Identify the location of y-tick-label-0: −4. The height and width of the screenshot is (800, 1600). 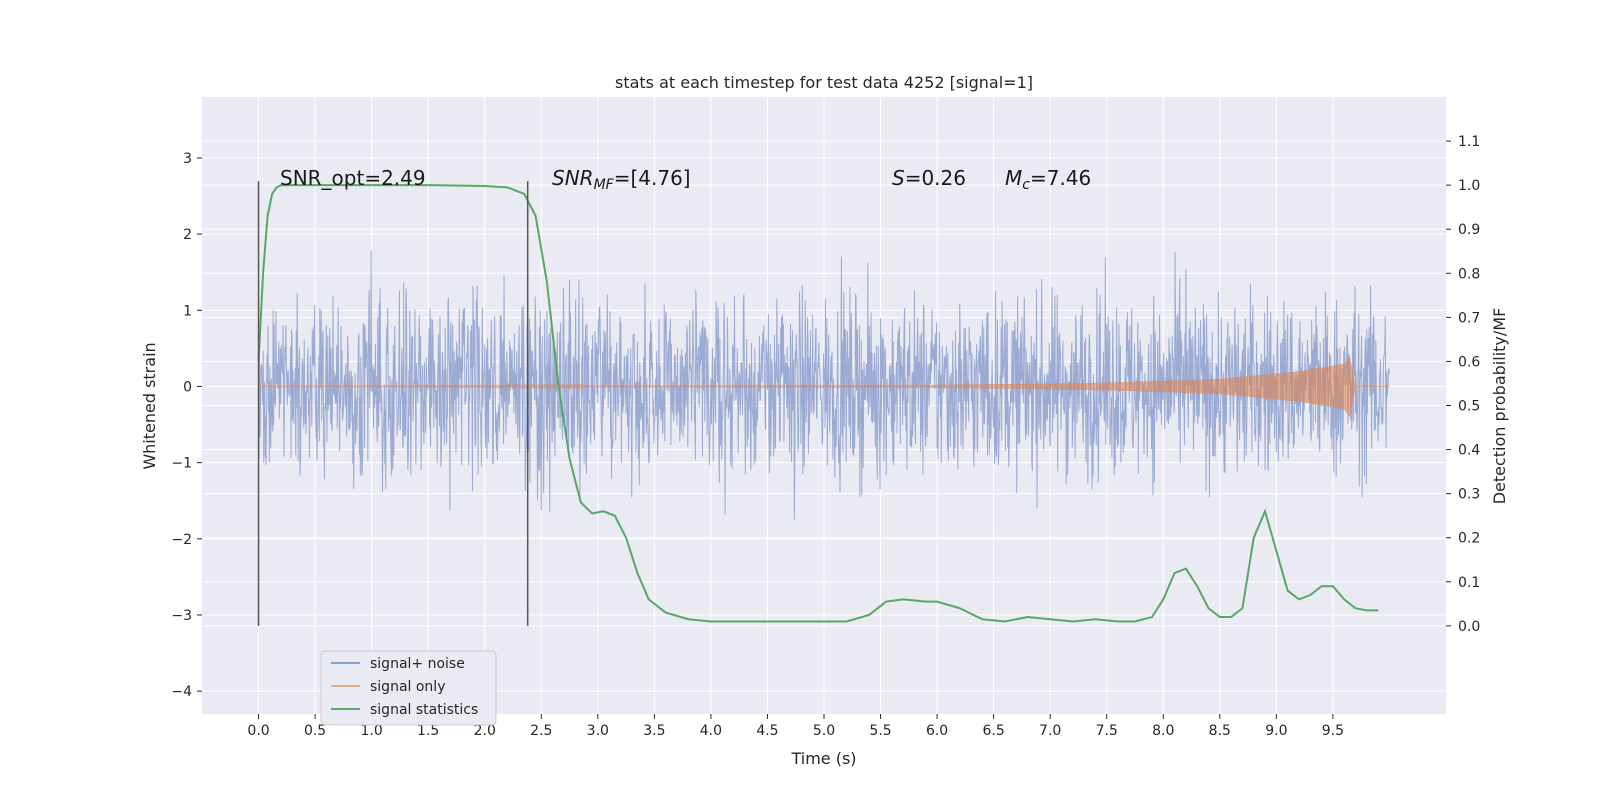
(181, 692).